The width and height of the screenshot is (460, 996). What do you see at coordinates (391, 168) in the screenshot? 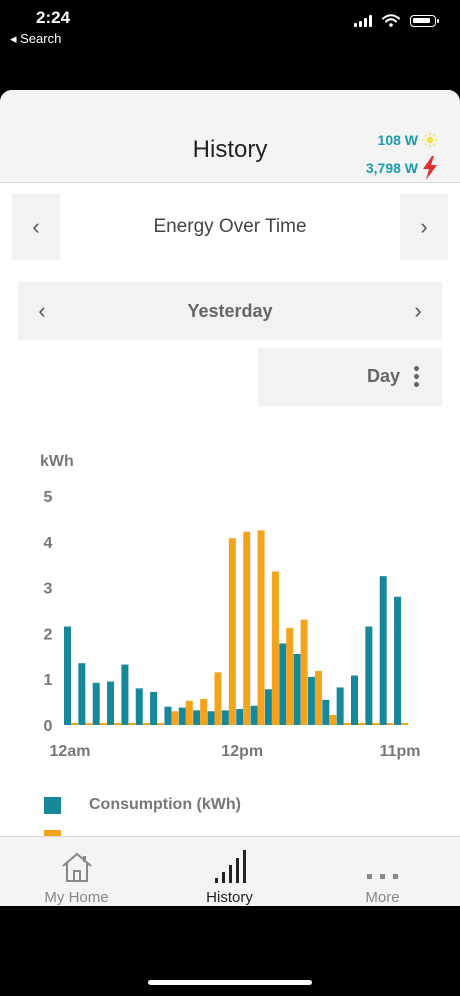
I see `grid-power-value: 3,798 W` at bounding box center [391, 168].